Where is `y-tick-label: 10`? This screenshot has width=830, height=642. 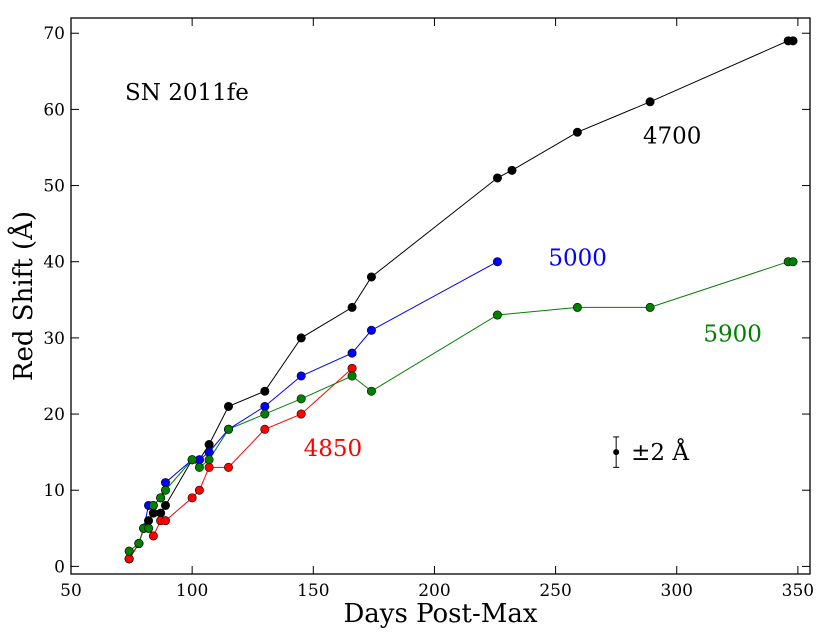
y-tick-label: 10 is located at coordinates (54, 491).